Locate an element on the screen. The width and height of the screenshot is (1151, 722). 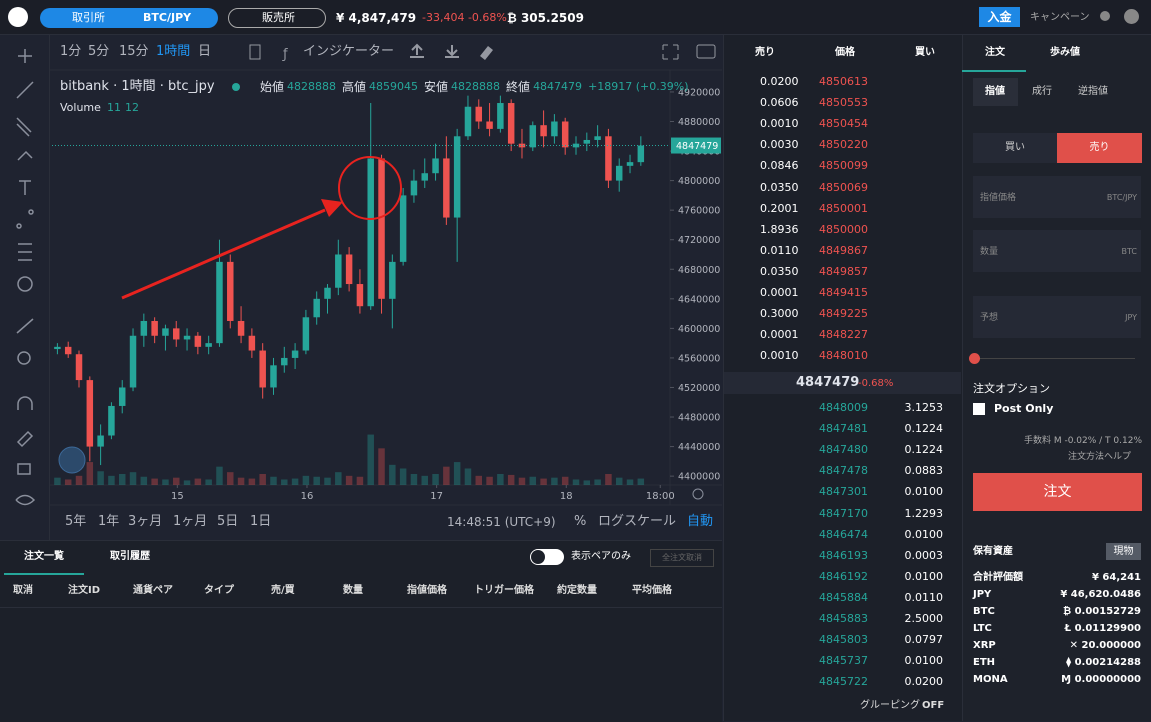
order-type-tab: 成行 is located at coordinates (1042, 91).